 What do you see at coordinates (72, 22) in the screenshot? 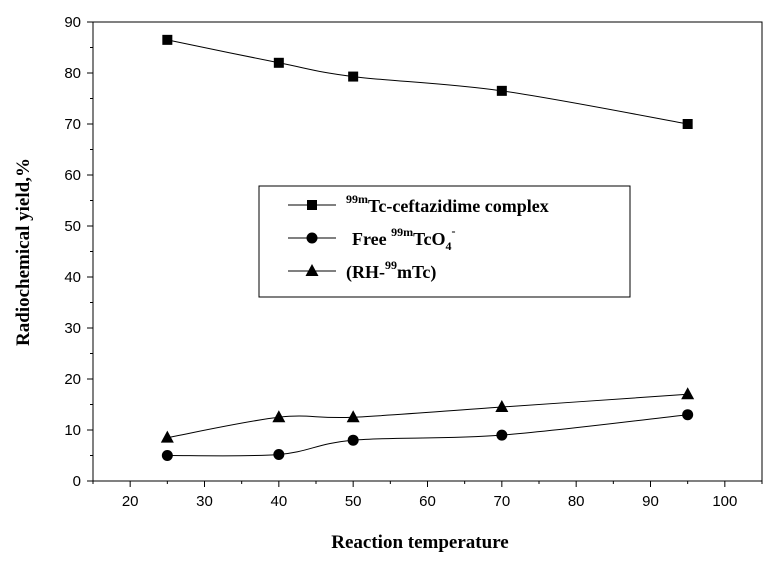
I see `y-tick-label: 90` at bounding box center [72, 22].